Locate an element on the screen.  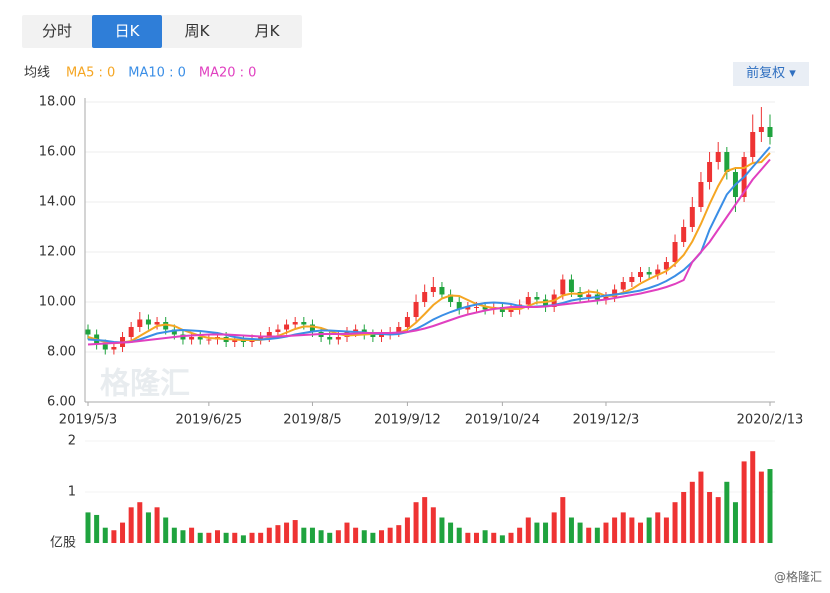
adjust-label: 前复权 is located at coordinates (766, 73).